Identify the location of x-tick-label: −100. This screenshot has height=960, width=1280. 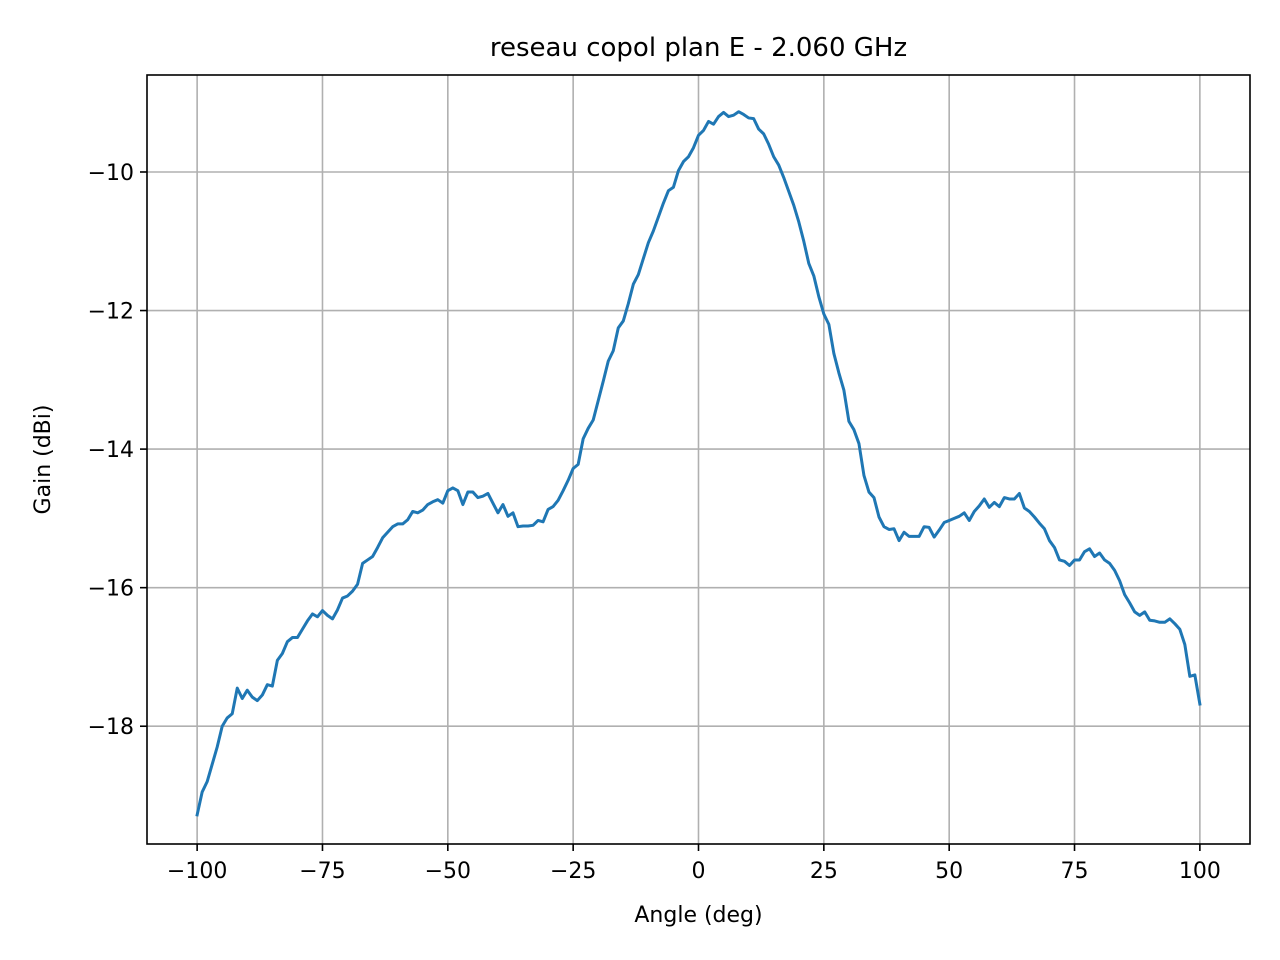
(197, 871).